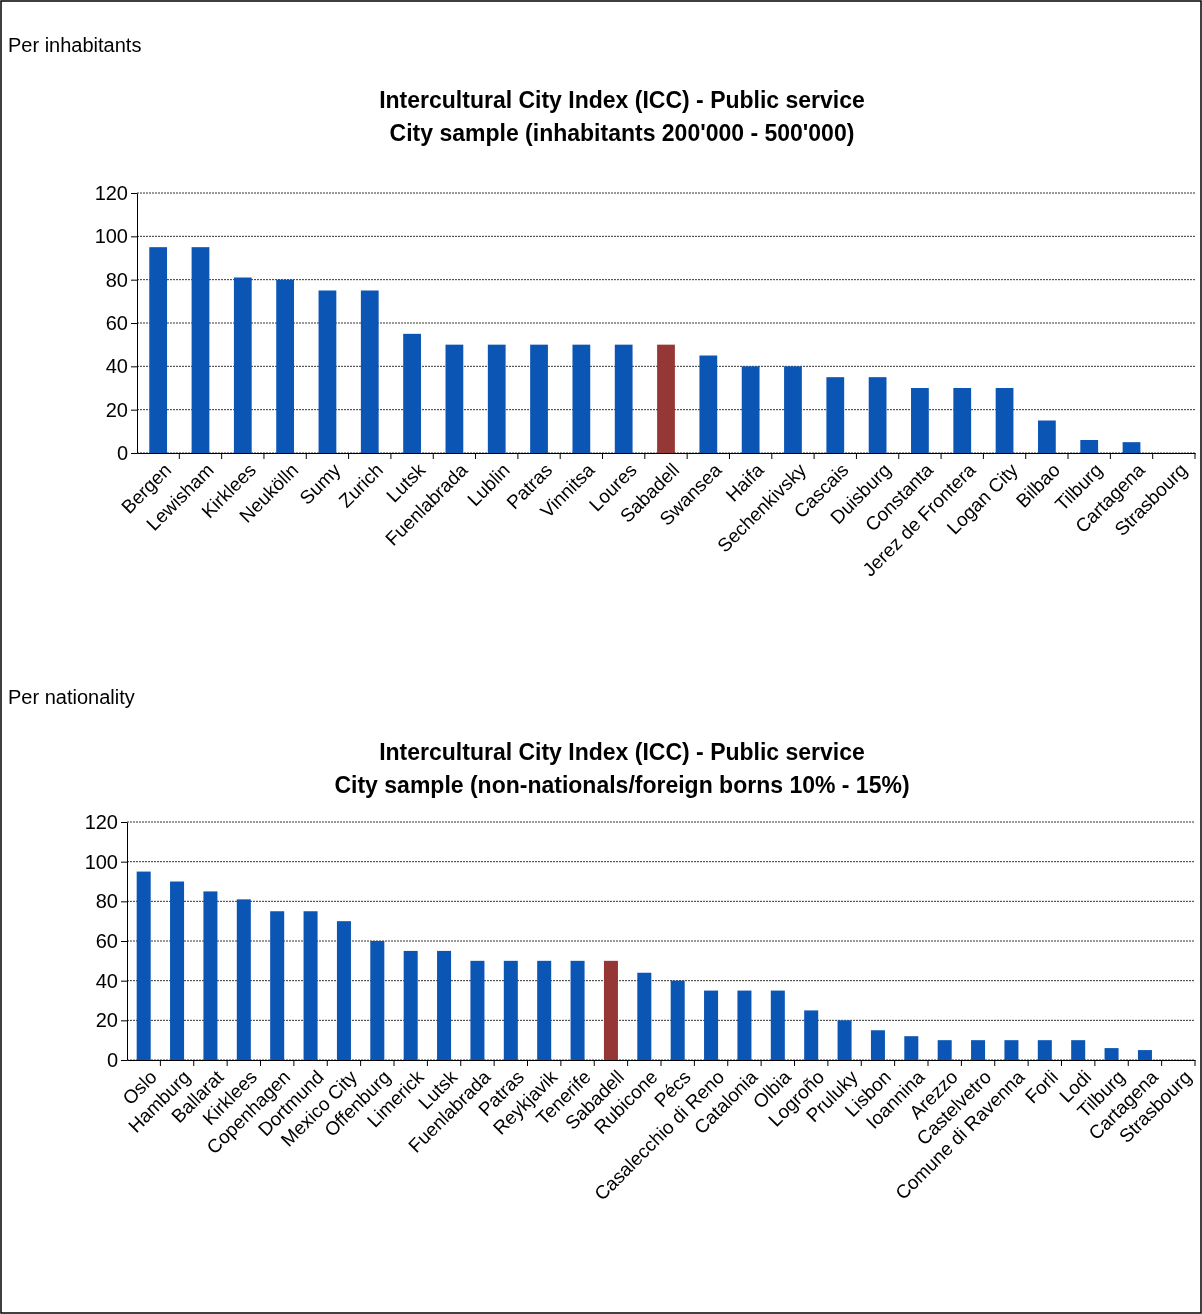 The image size is (1202, 1314). What do you see at coordinates (622, 768) in the screenshot?
I see `chart-title: Intercultural City Index (ICC) - Public service City sample (non-nationals/foreign borns 10% - 15%)` at bounding box center [622, 768].